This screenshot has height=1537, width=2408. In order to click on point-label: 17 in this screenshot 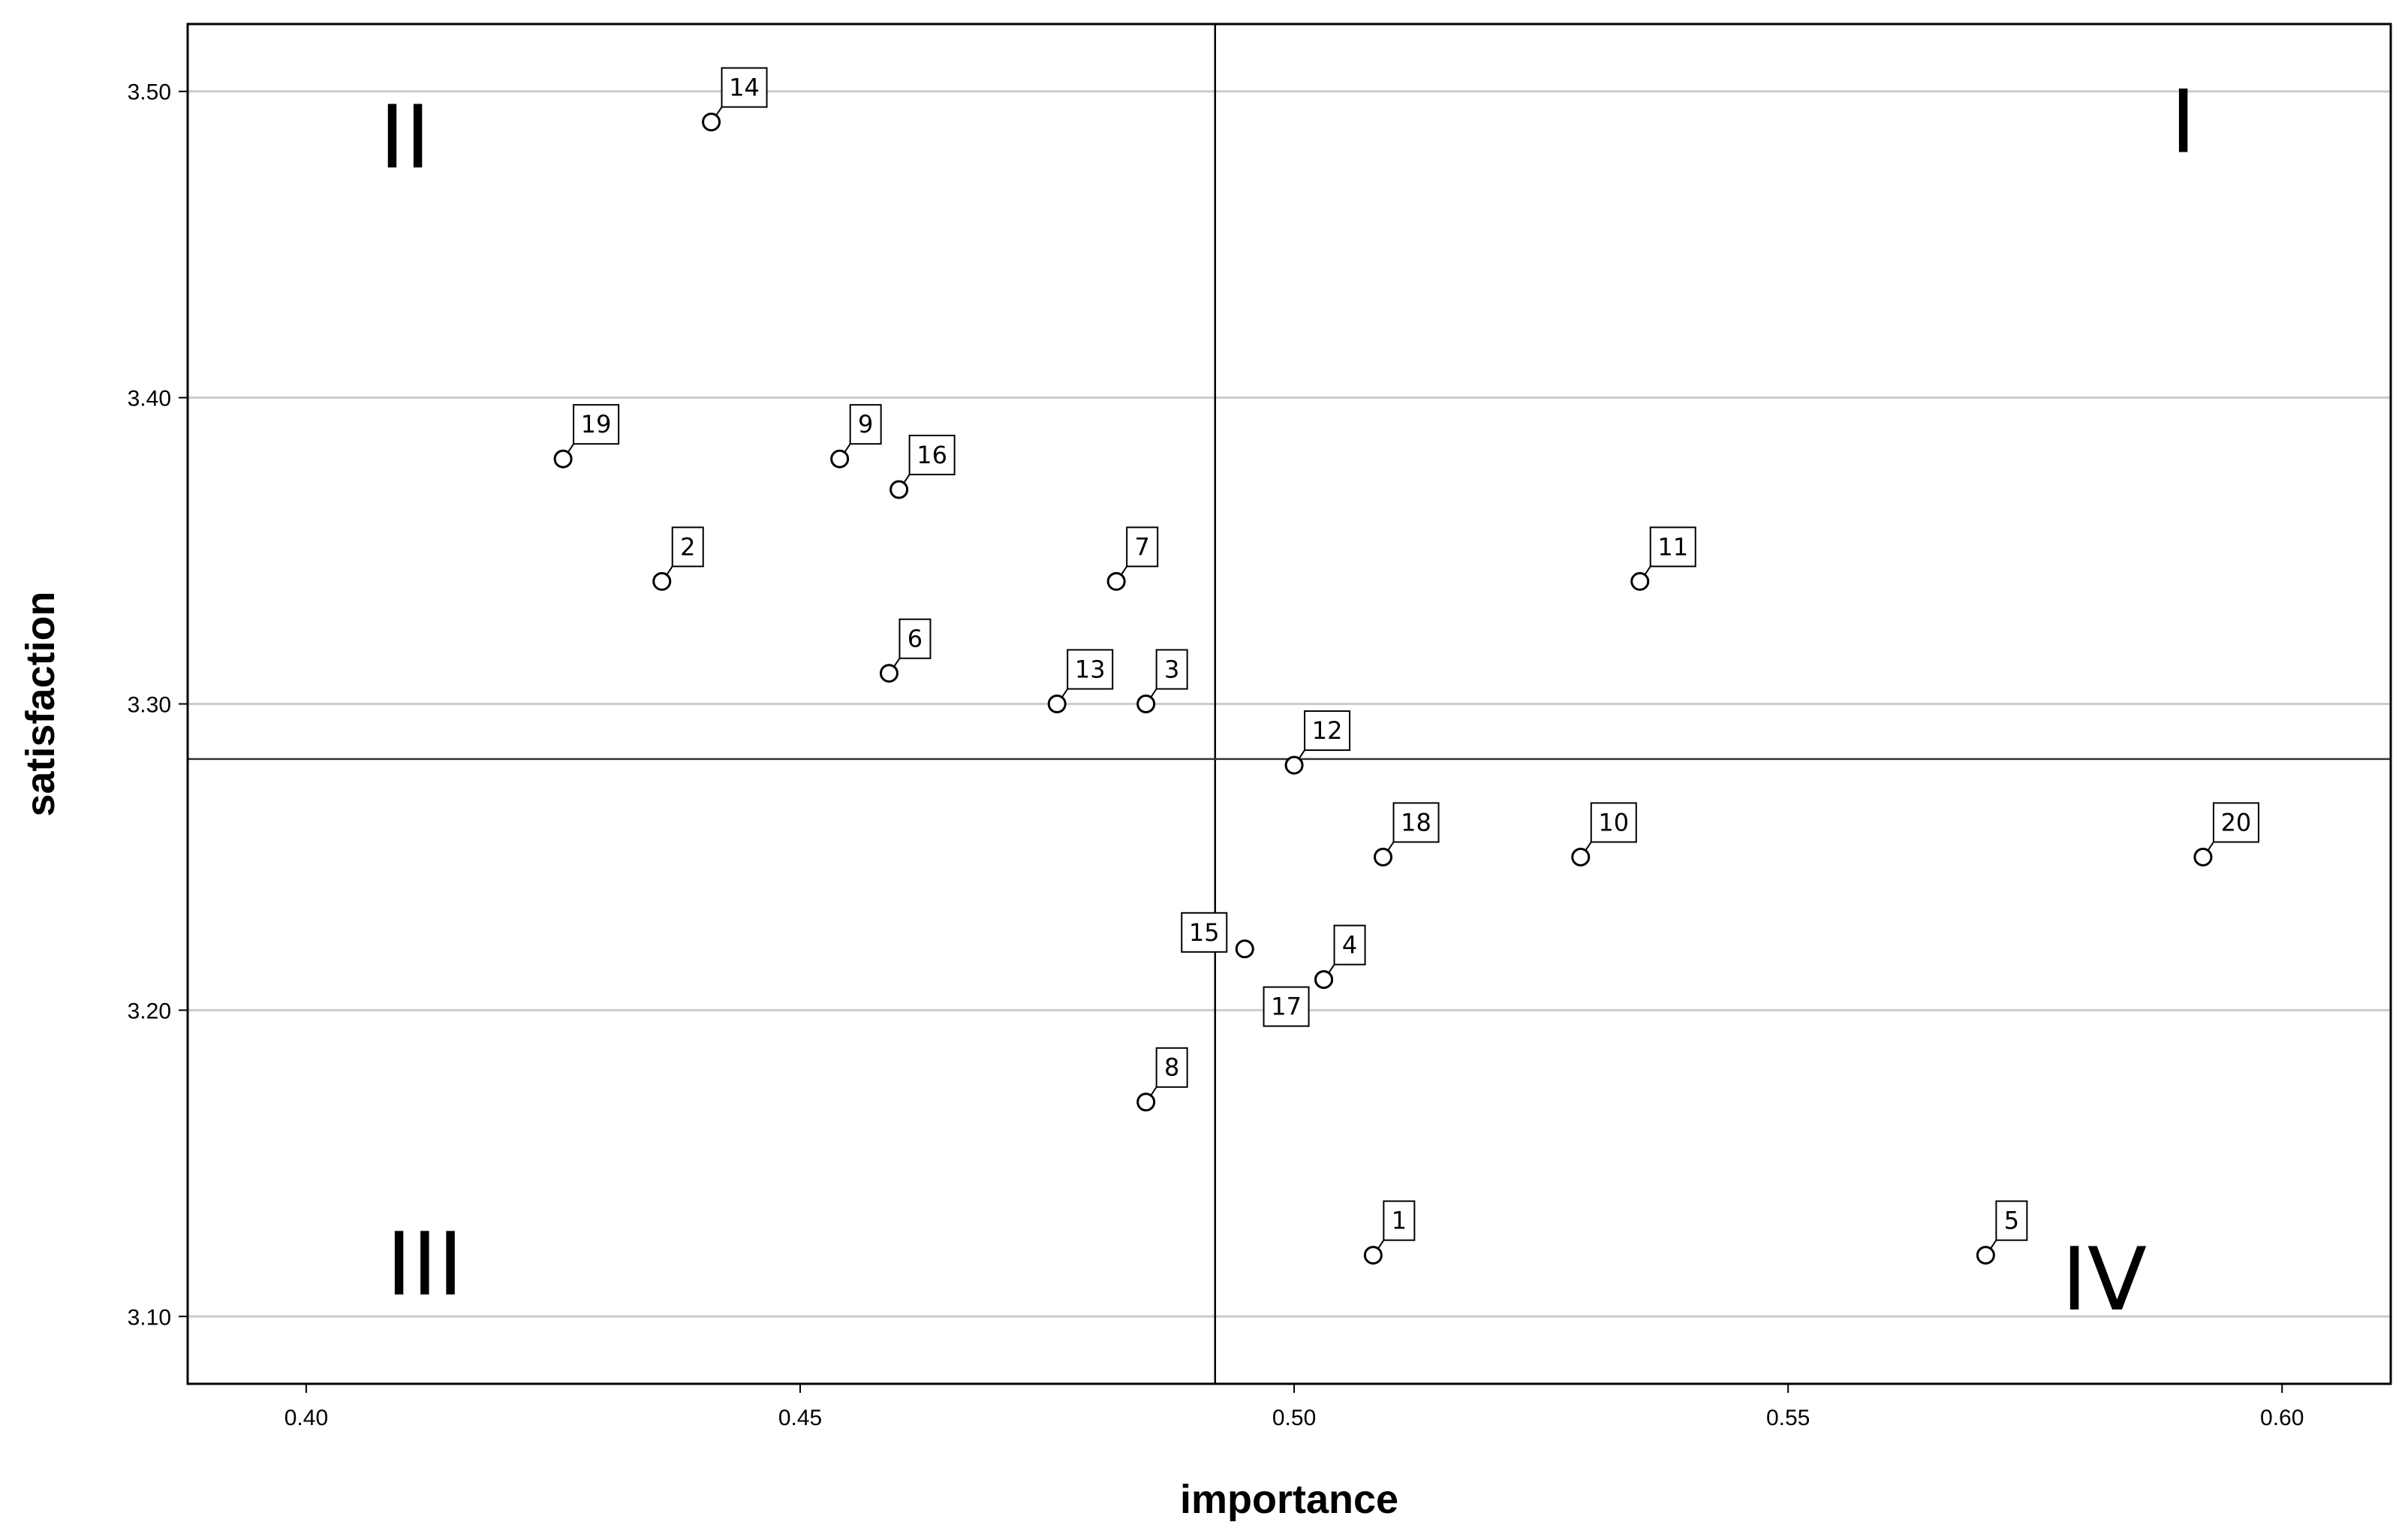, I will do `click(1286, 1007)`.